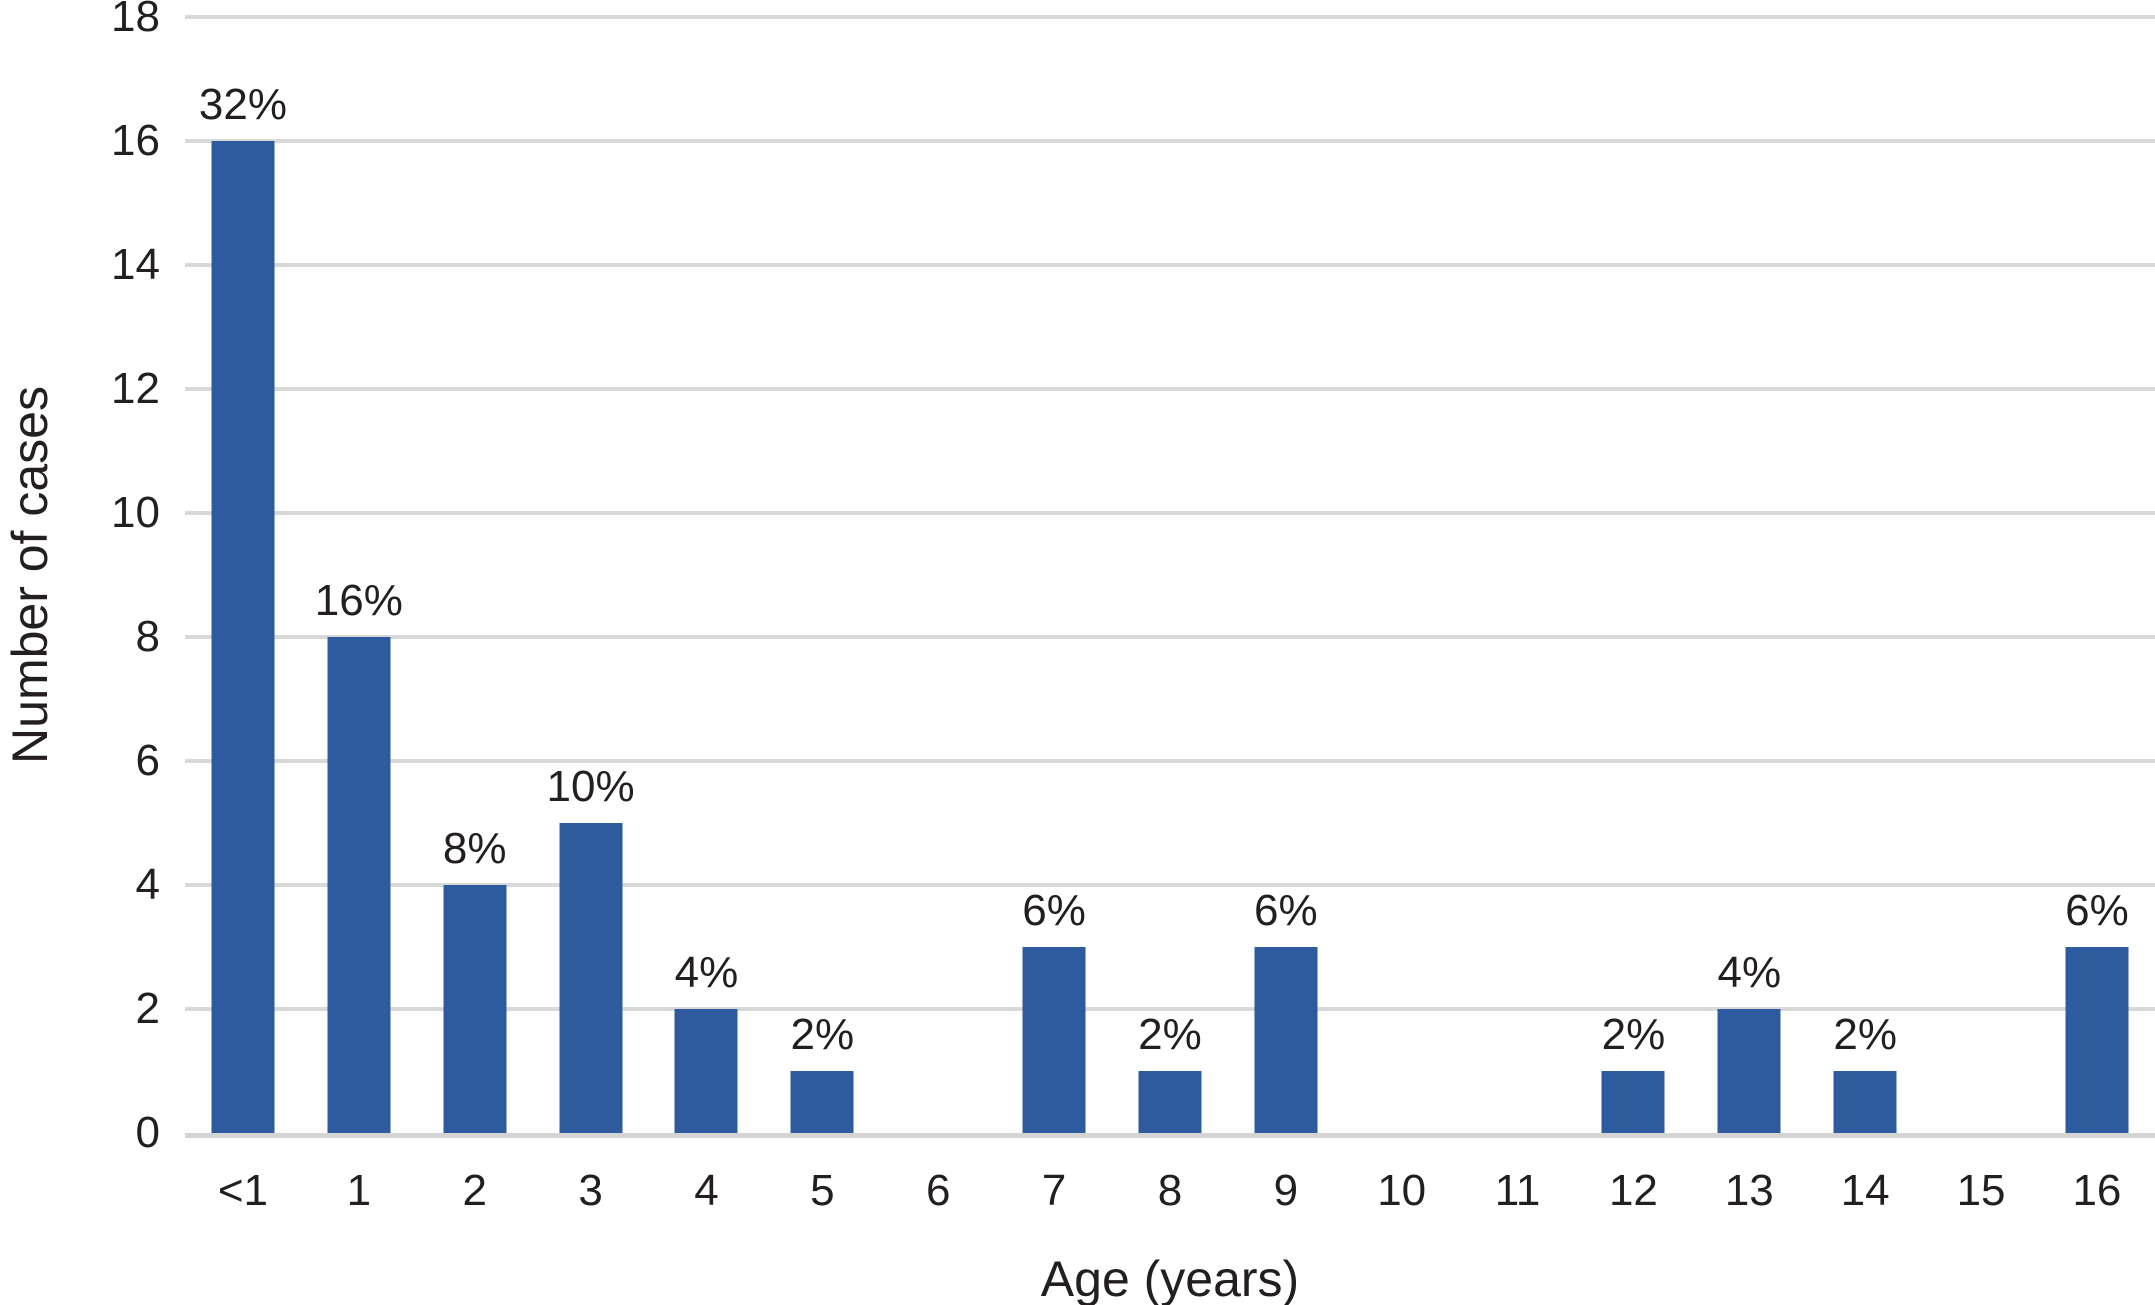 The image size is (2155, 1305). I want to click on y-tick-label: 2, so click(147, 1008).